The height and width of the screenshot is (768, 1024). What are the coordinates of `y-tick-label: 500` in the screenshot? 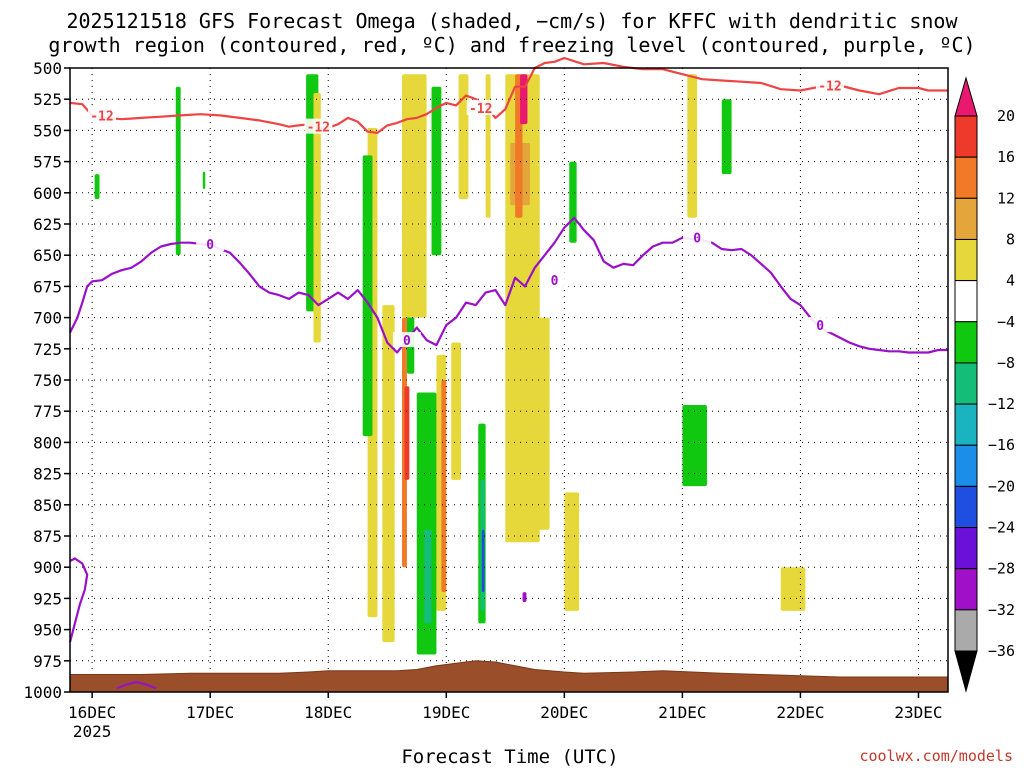 It's located at (47, 68).